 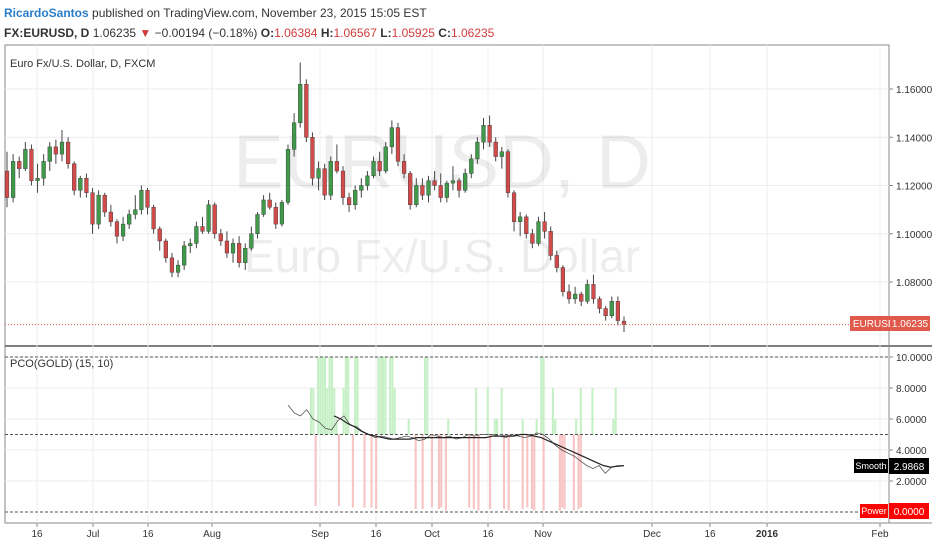 I want to click on price-axis: 1.16000 1.14000 1.12000 1.10000 1.08000, so click(x=910, y=187).